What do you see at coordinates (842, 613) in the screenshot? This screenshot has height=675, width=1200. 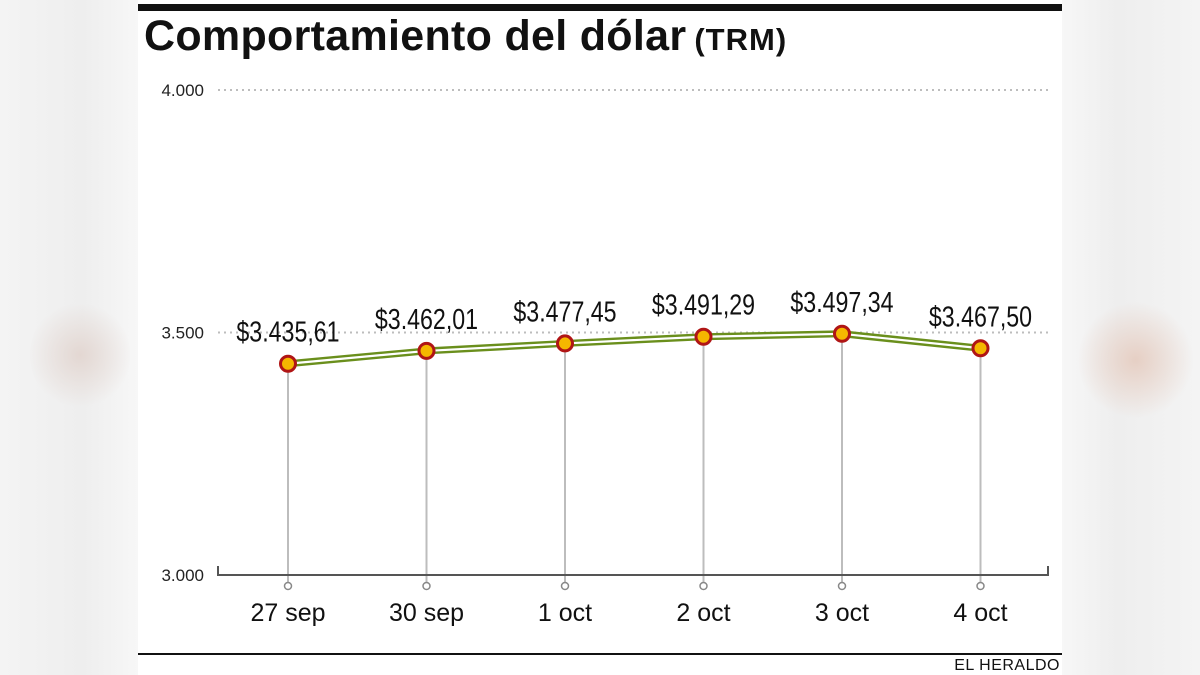 I see `x-tick-label: 3 oct` at bounding box center [842, 613].